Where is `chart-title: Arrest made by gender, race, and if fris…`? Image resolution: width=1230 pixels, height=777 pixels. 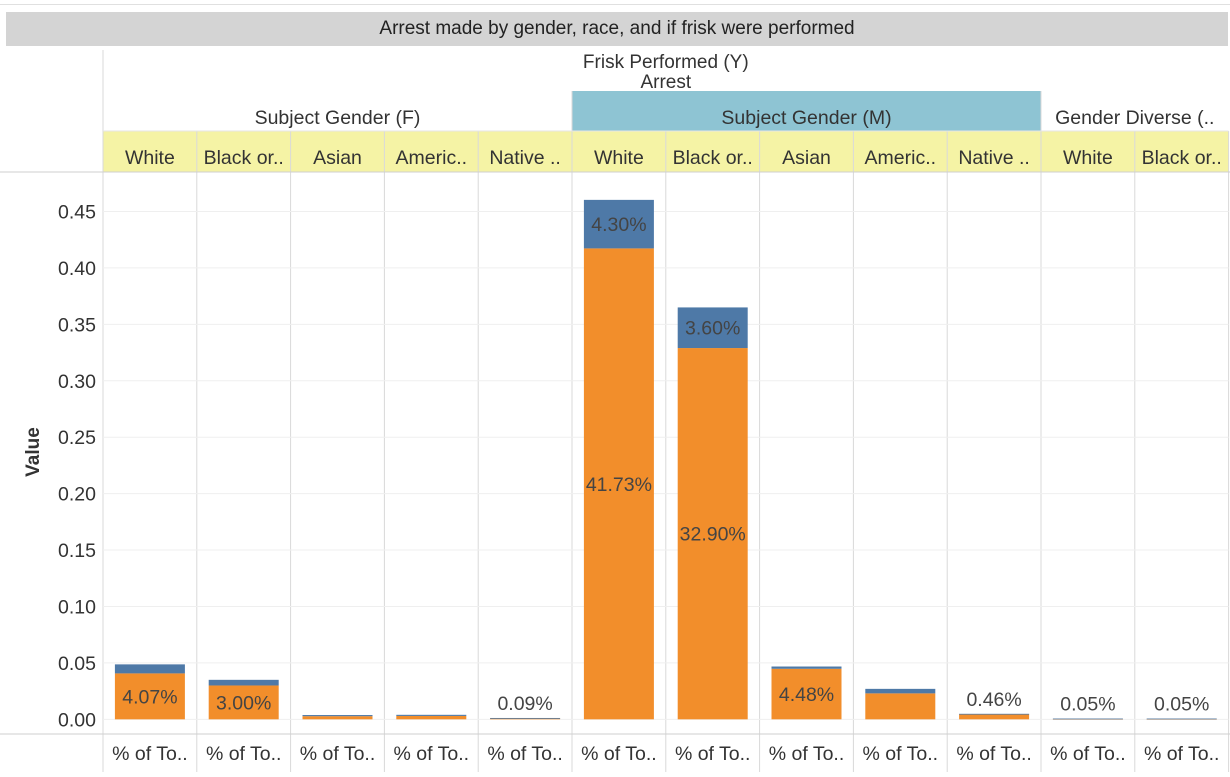 chart-title: Arrest made by gender, race, and if fris… is located at coordinates (617, 29).